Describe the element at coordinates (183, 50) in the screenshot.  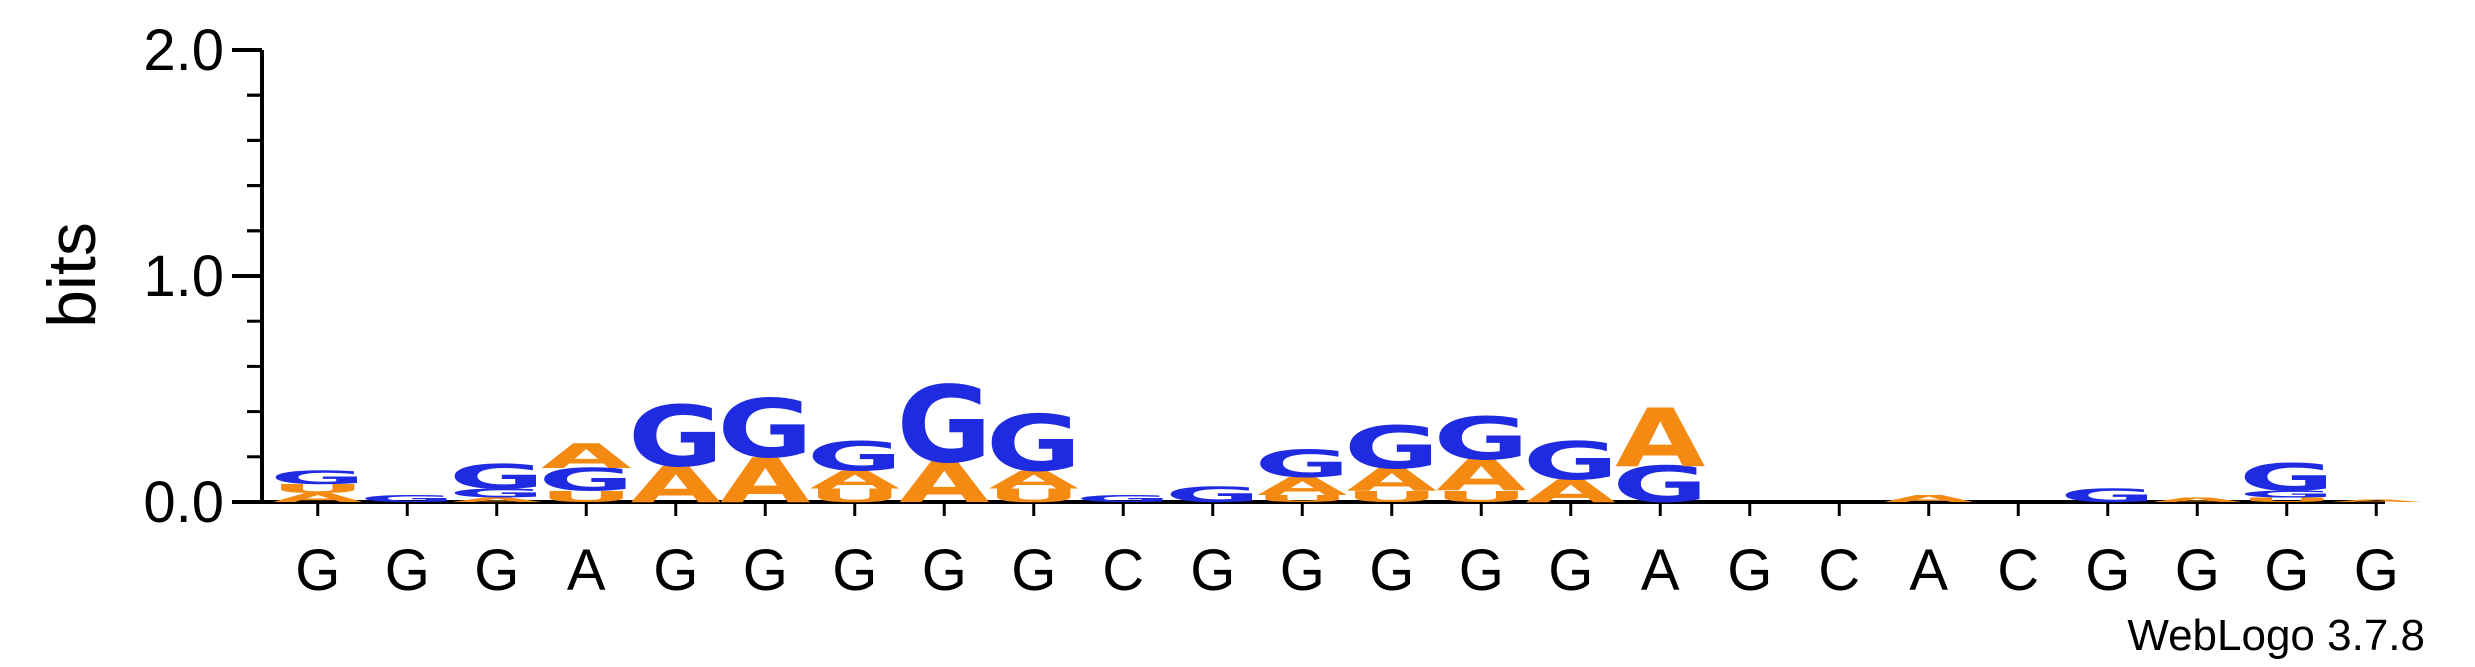
I see `y-tick-label: 2.0` at that location.